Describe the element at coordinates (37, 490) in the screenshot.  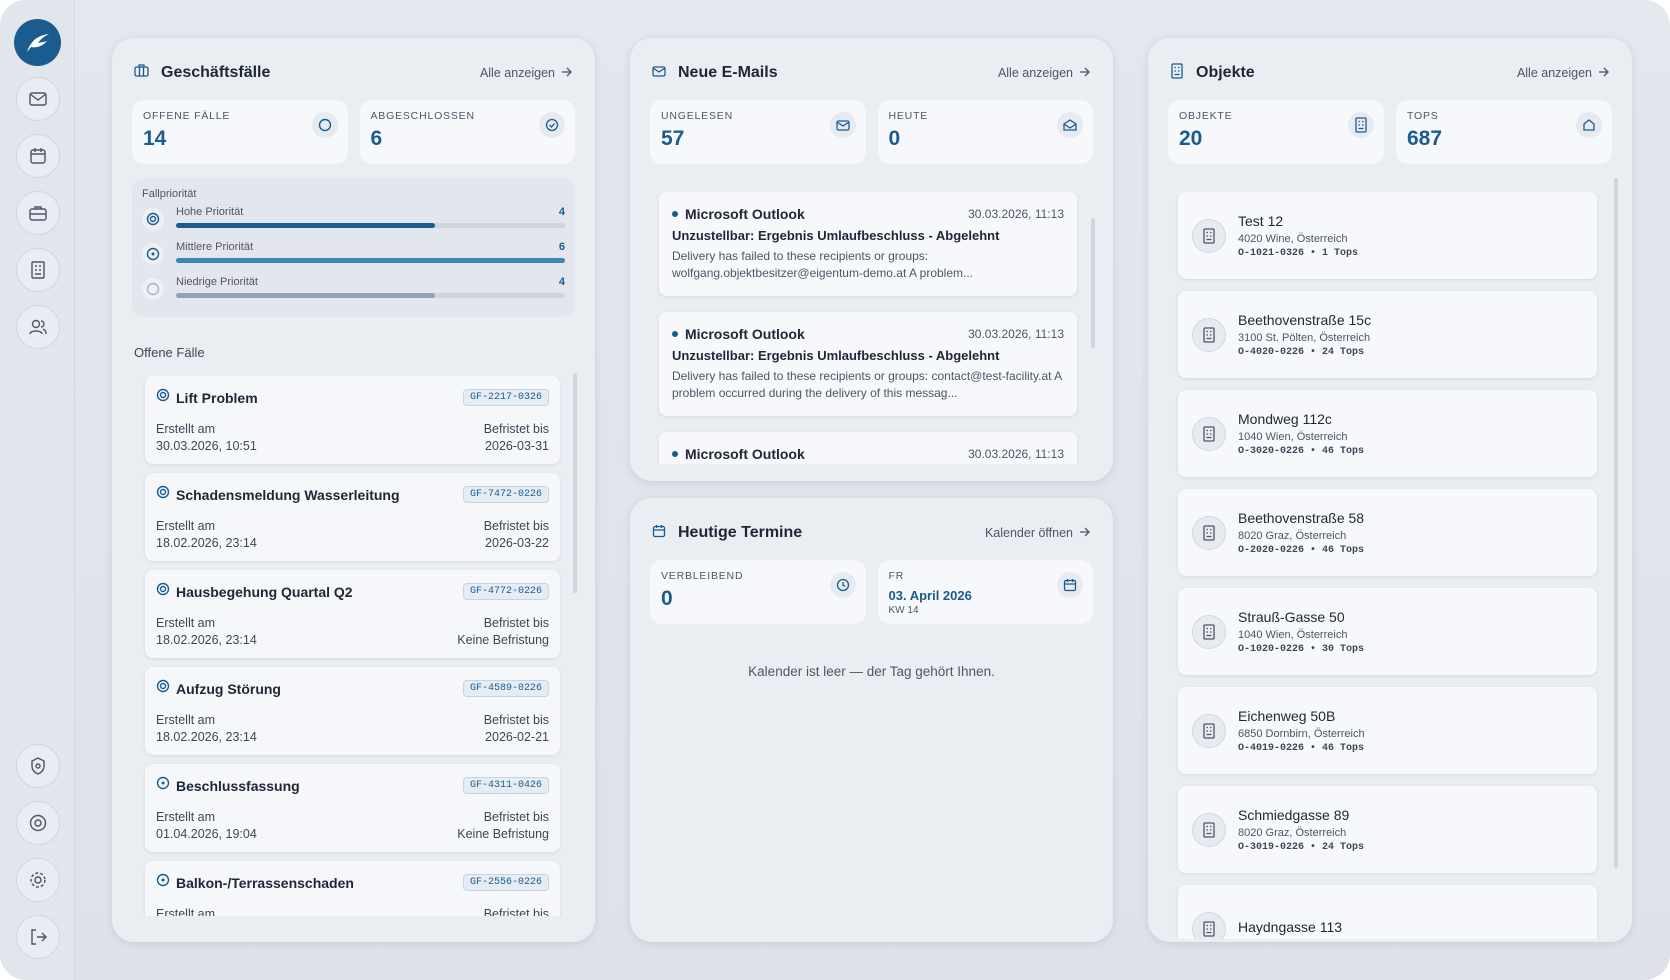
I see `sidebar` at that location.